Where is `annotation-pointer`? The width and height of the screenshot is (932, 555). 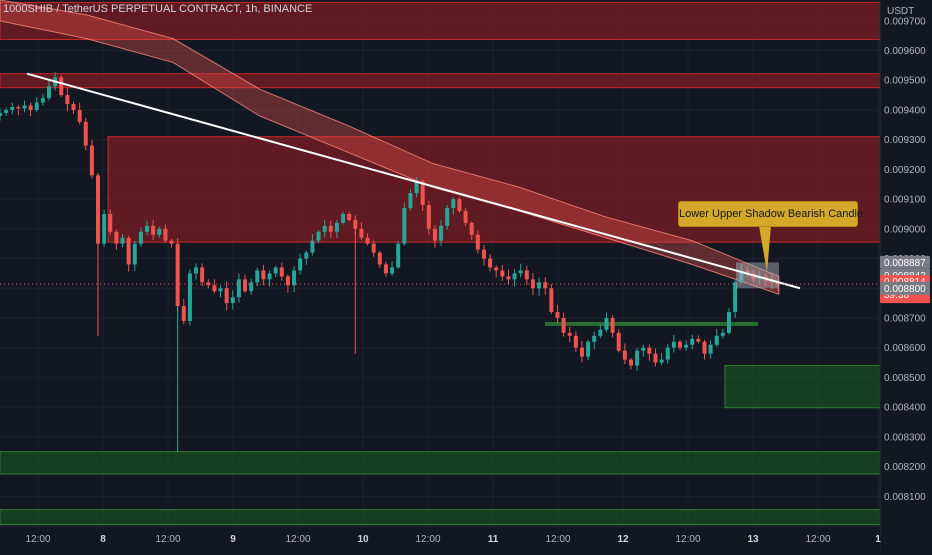 annotation-pointer is located at coordinates (765, 249).